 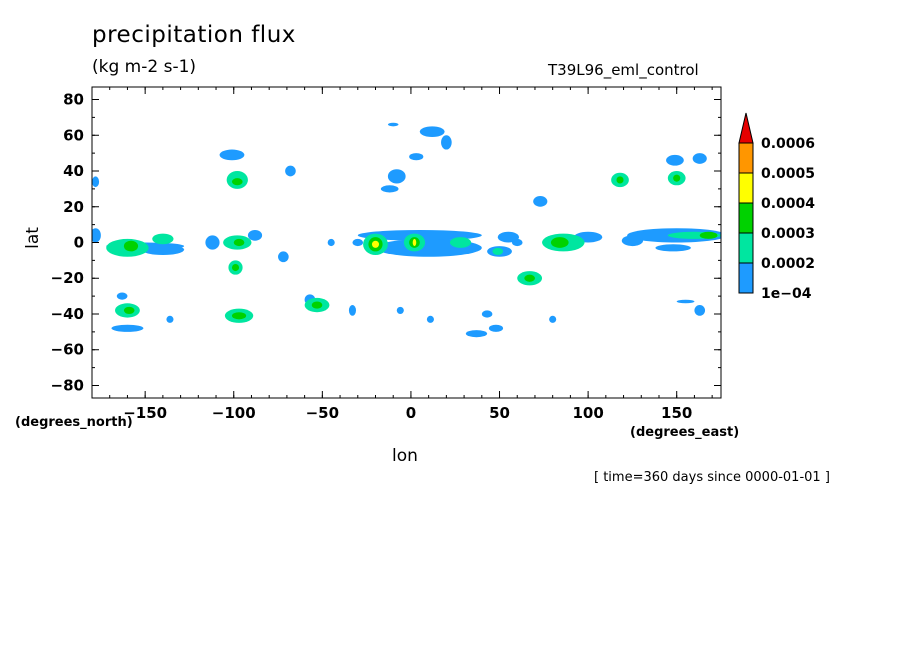 What do you see at coordinates (234, 413) in the screenshot?
I see `x-tick-label: −100` at bounding box center [234, 413].